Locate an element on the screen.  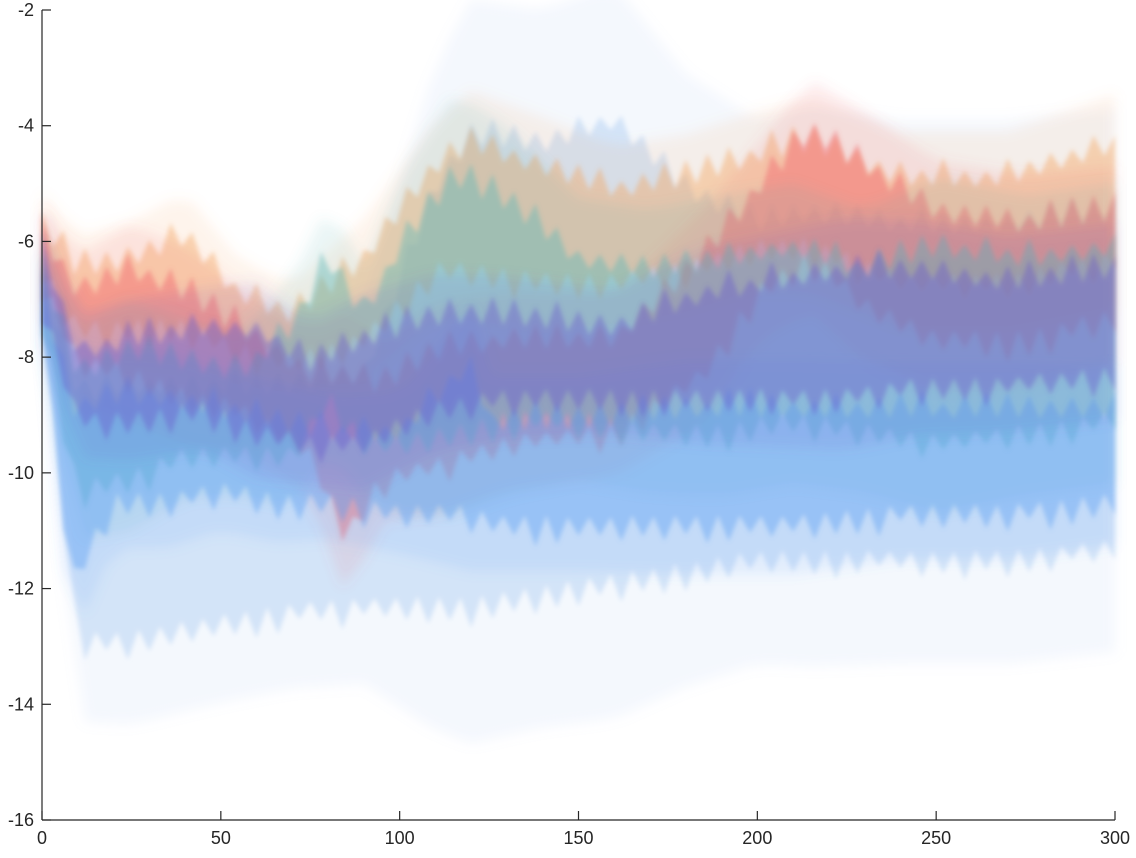
x-tick-label: 100 is located at coordinates (400, 838).